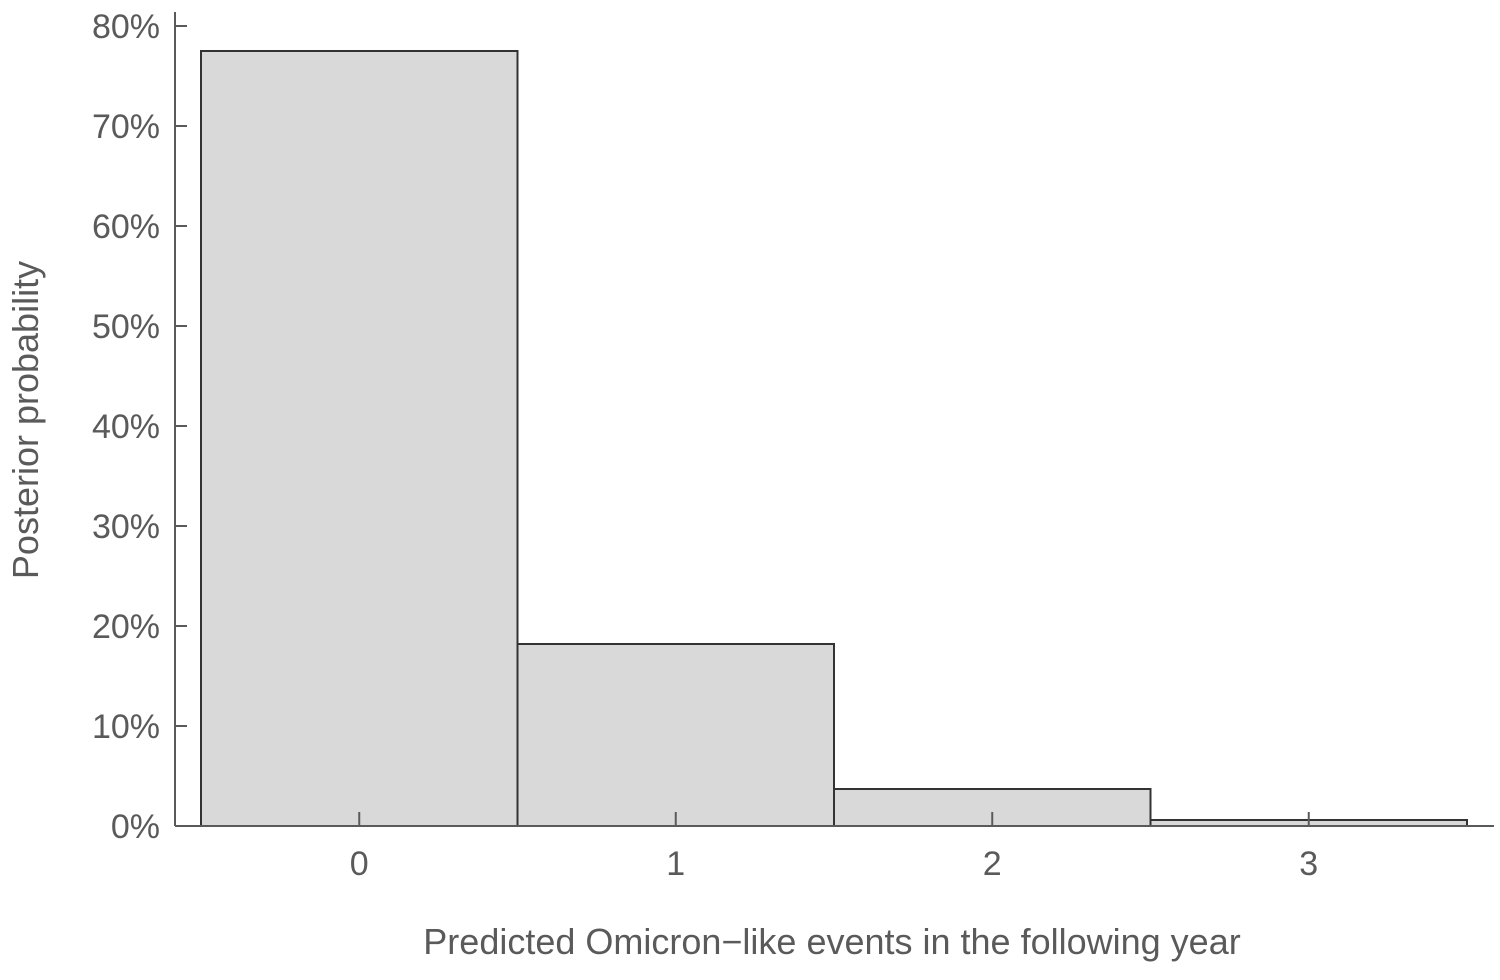  What do you see at coordinates (126, 527) in the screenshot?
I see `y-tick-label: 30%` at bounding box center [126, 527].